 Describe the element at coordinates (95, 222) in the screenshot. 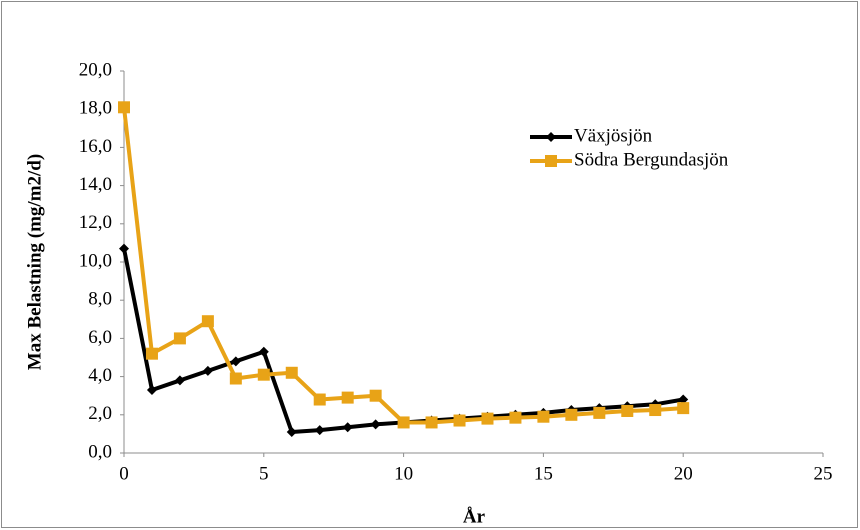

I see `y-tick-label: 12,0` at that location.